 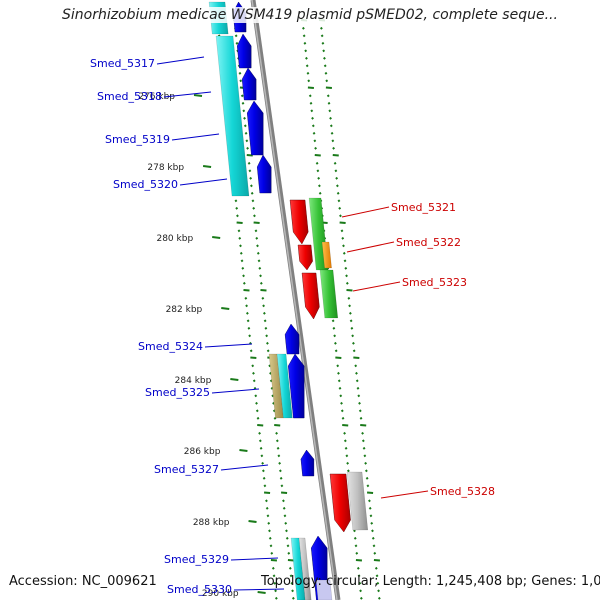 What do you see at coordinates (329, 294) in the screenshot?
I see `cog-bar-green` at bounding box center [329, 294].